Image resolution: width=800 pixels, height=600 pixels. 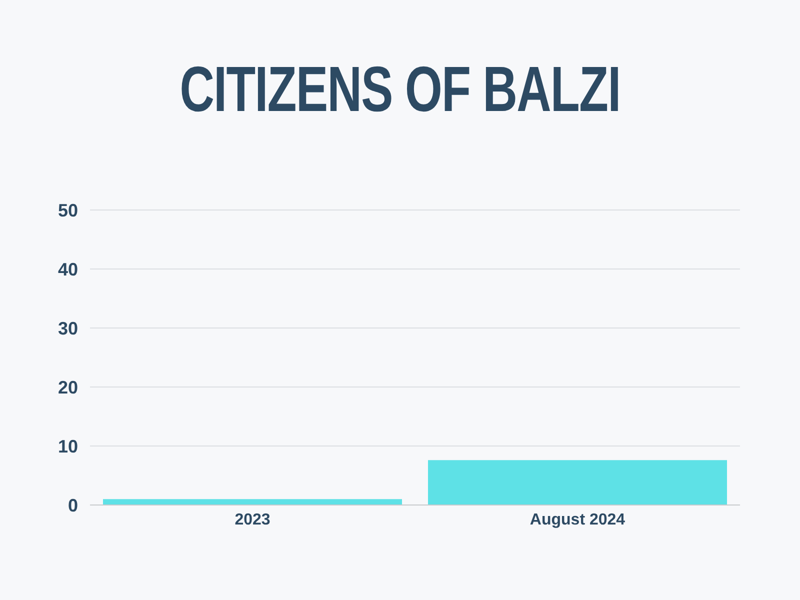 What do you see at coordinates (73, 505) in the screenshot?
I see `y-tick-label: 0` at bounding box center [73, 505].